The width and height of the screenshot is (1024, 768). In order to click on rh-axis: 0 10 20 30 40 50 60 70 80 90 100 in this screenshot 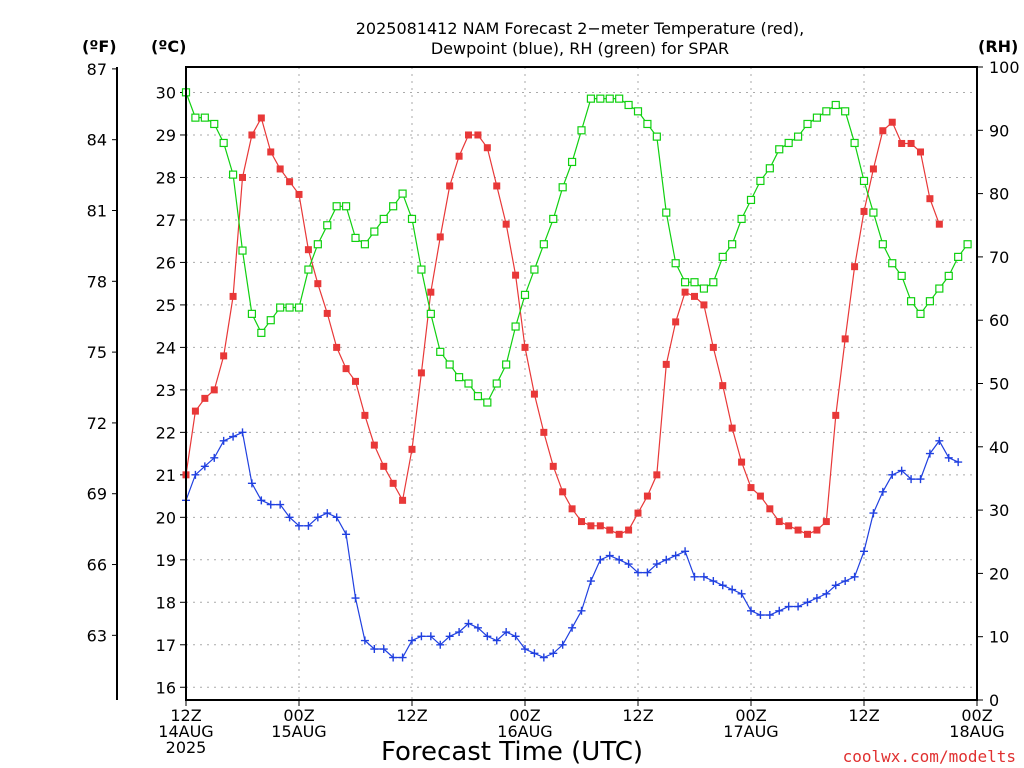, I will do `click(998, 384)`.